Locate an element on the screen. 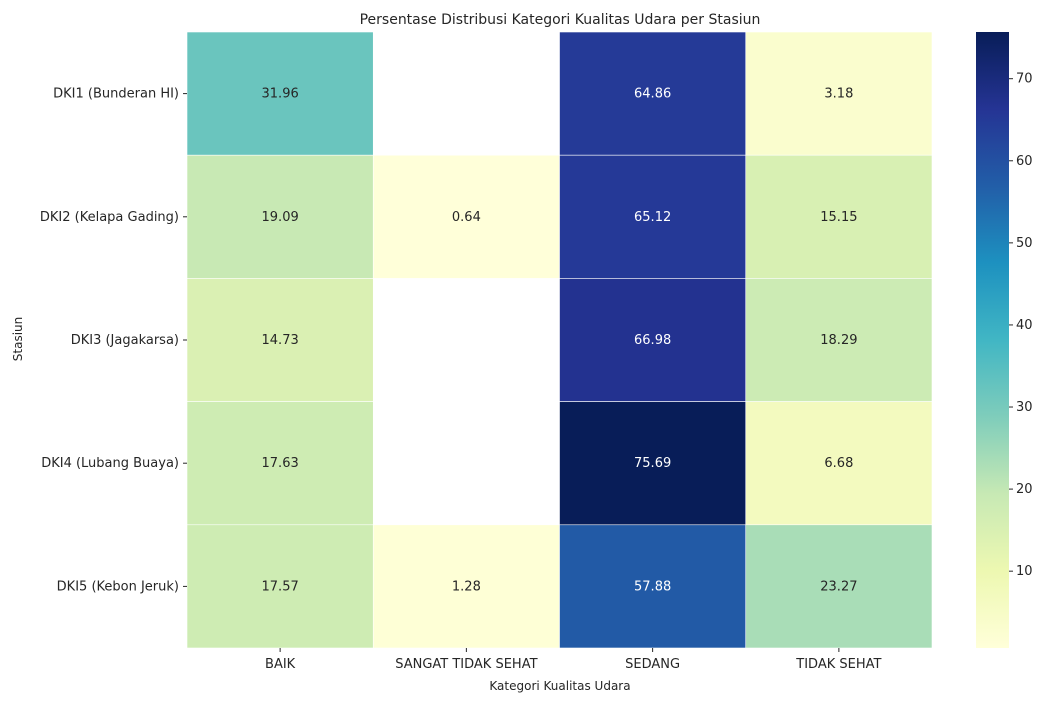 The height and width of the screenshot is (701, 1046). colorbar-tick-label: 60 is located at coordinates (1024, 161).